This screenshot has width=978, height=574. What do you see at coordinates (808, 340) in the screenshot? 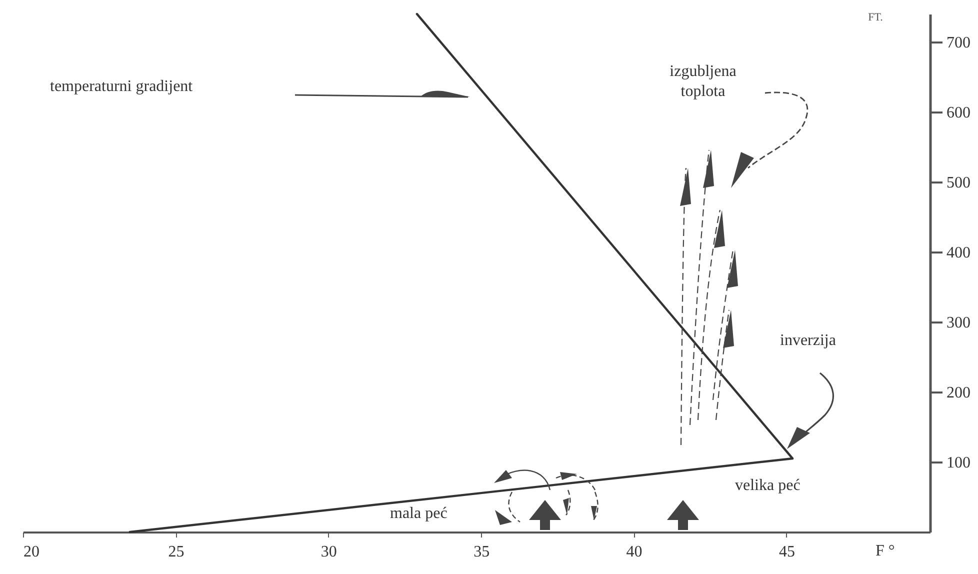
I see `annotation: inverzija` at bounding box center [808, 340].